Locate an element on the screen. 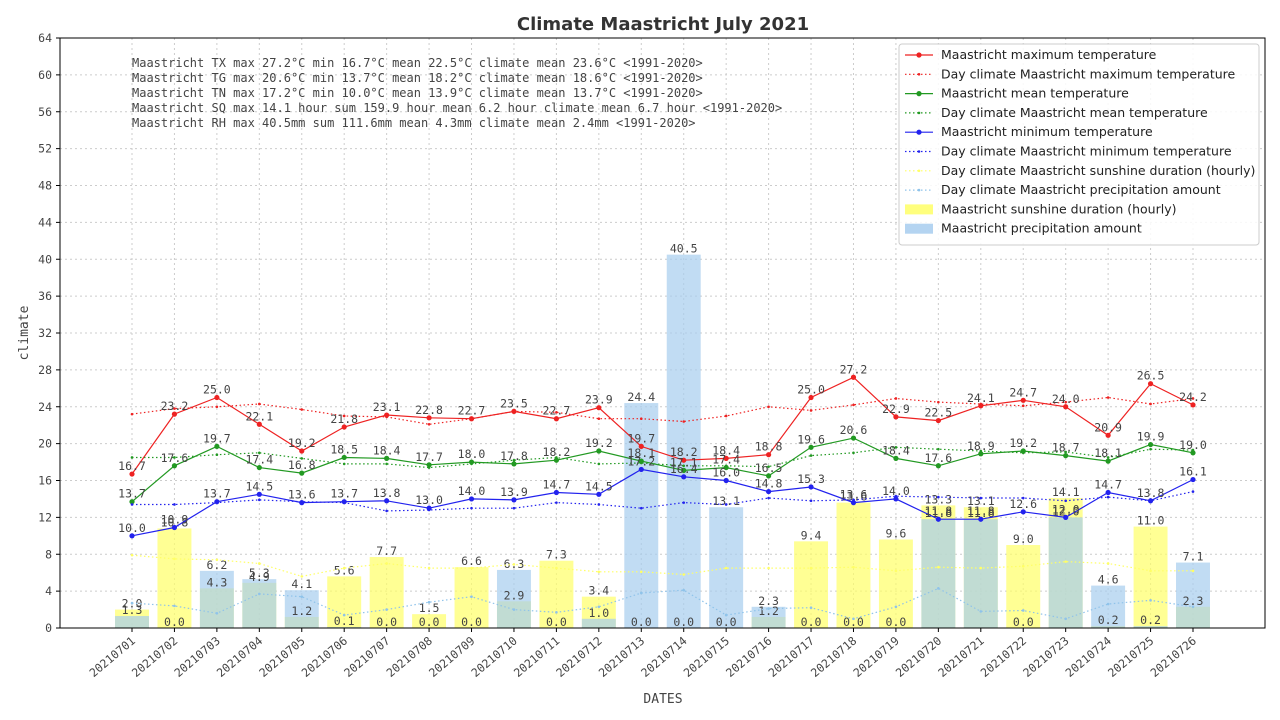 The image size is (1280, 720). point-value-label: 17.1 is located at coordinates (684, 462).